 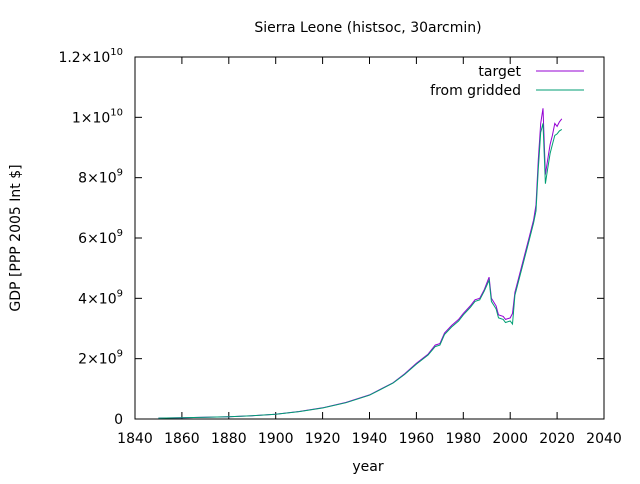 What do you see at coordinates (367, 28) in the screenshot?
I see `chart-title: Sierra Leone (histsoc, 30arcmin)` at bounding box center [367, 28].